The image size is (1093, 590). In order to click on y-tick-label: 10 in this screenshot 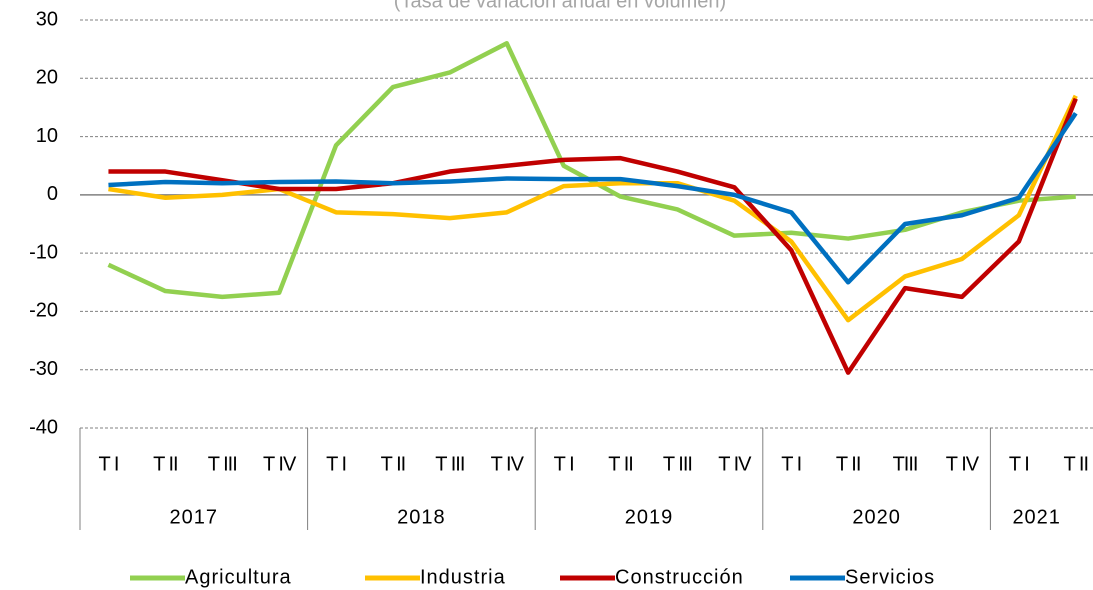, I will do `click(47, 136)`.